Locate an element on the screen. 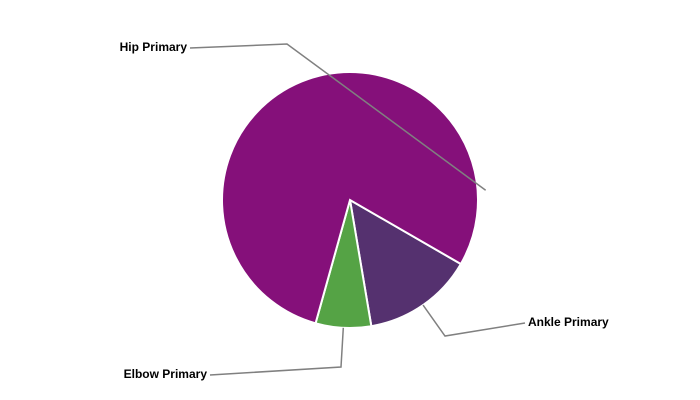  slice-label: Hip Primary is located at coordinates (154, 47).